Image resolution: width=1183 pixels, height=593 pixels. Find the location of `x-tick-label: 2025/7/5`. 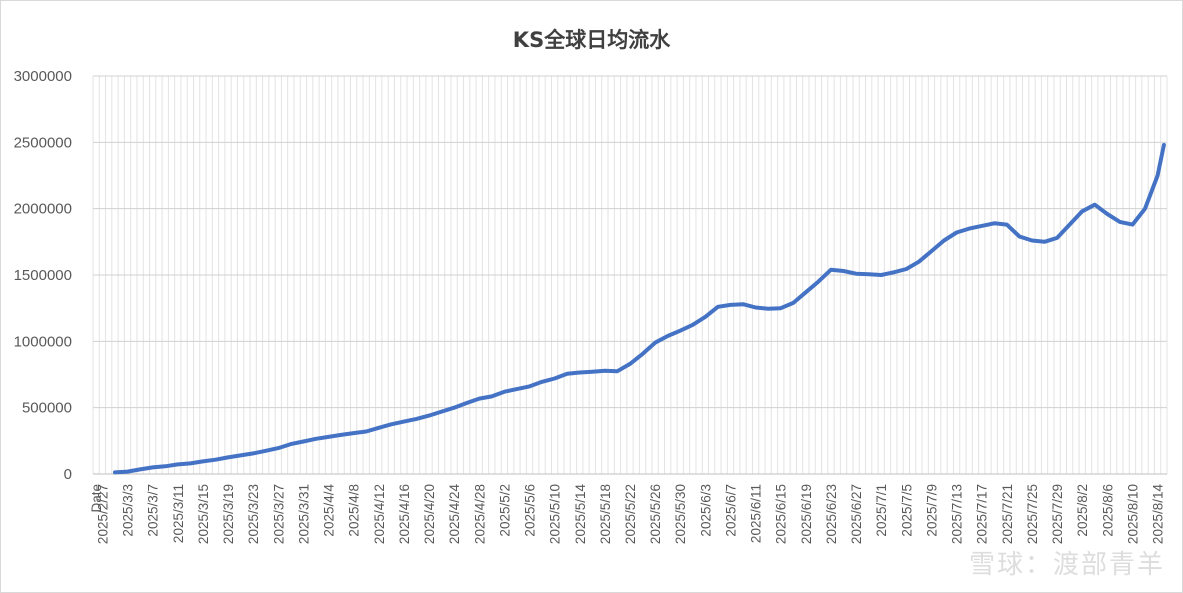

x-tick-label: 2025/7/5 is located at coordinates (906, 510).